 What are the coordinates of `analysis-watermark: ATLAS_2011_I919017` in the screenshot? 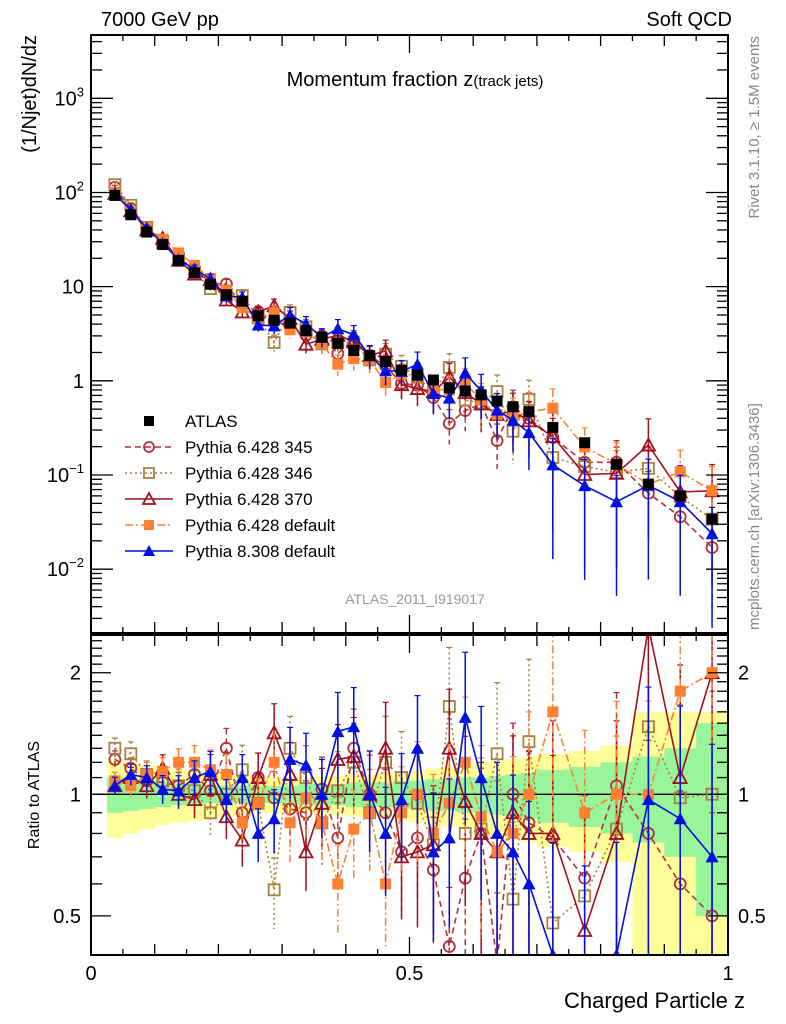 It's located at (415, 599).